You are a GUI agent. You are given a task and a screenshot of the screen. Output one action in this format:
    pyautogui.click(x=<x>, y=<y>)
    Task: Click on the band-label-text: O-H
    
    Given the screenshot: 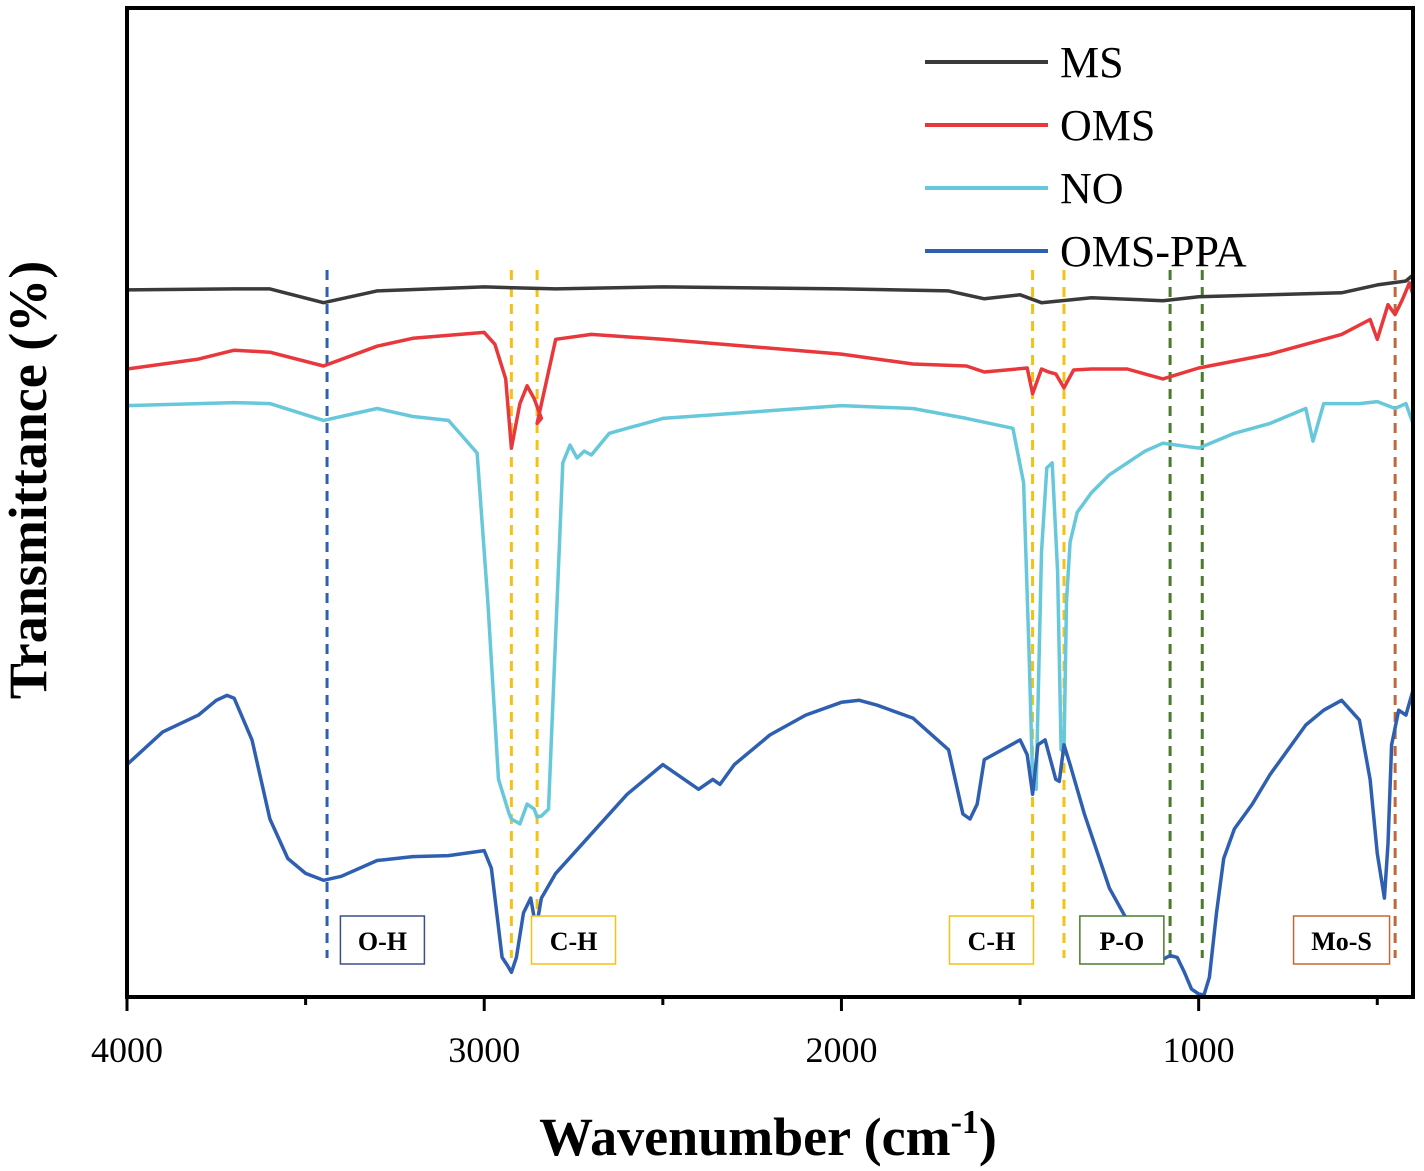 What is the action you would take?
    pyautogui.click(x=382, y=941)
    